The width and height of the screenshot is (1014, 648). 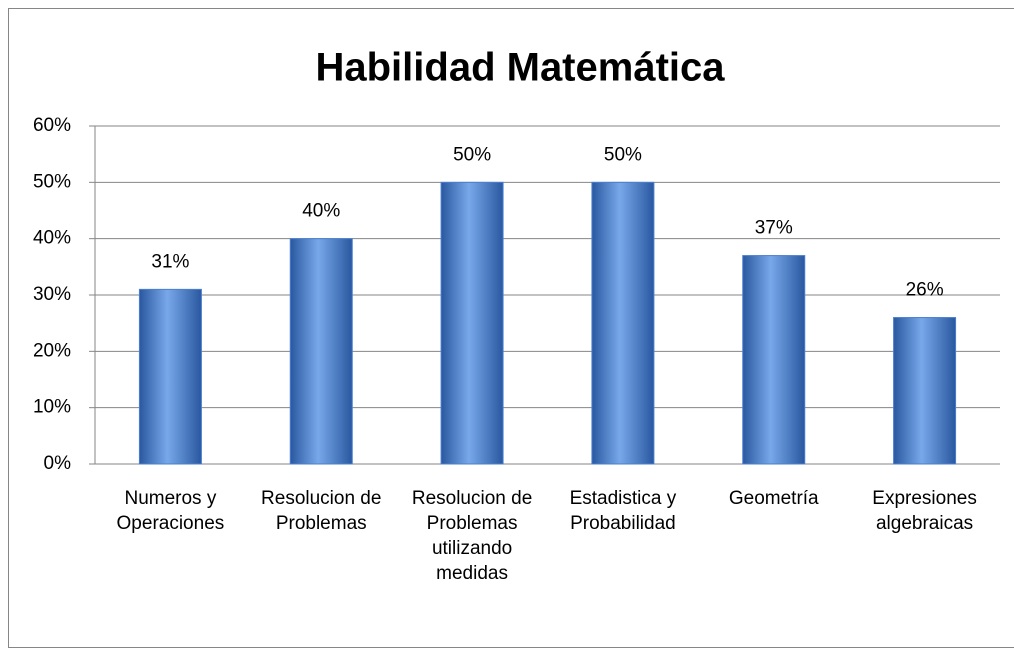 I want to click on y-tick-label: 0%, so click(x=58, y=463).